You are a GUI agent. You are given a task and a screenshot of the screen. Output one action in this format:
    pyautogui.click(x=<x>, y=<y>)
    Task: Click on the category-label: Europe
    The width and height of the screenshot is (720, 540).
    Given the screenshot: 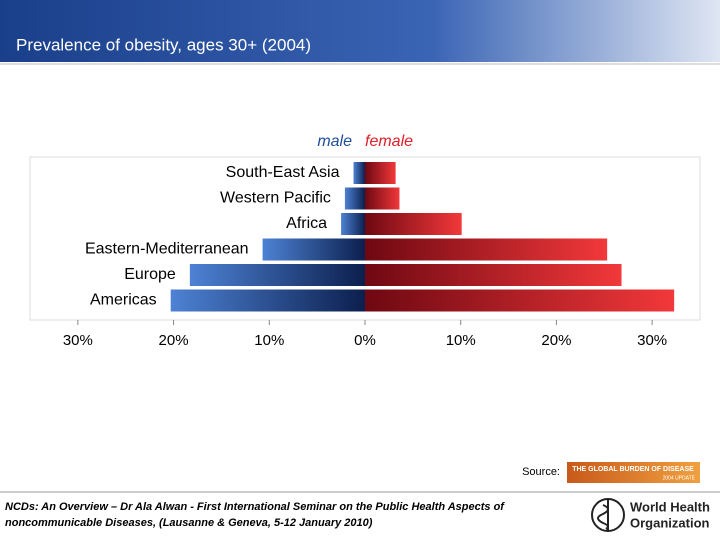 What is the action you would take?
    pyautogui.click(x=150, y=274)
    